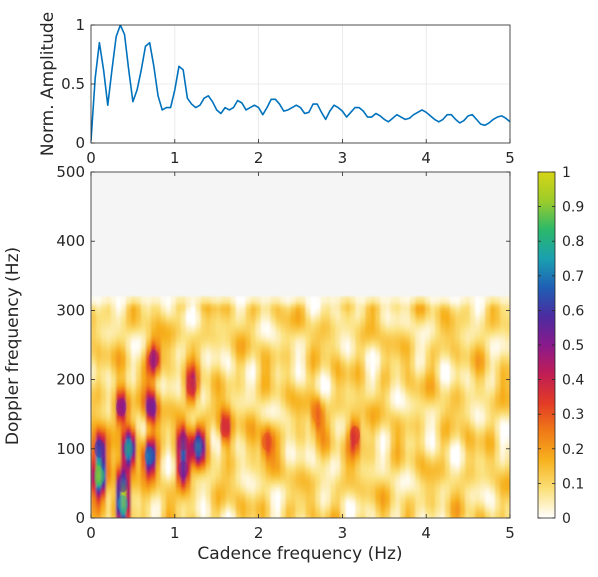 The image size is (598, 577). I want to click on amplitude-x-tick-label: 0, so click(91, 158).